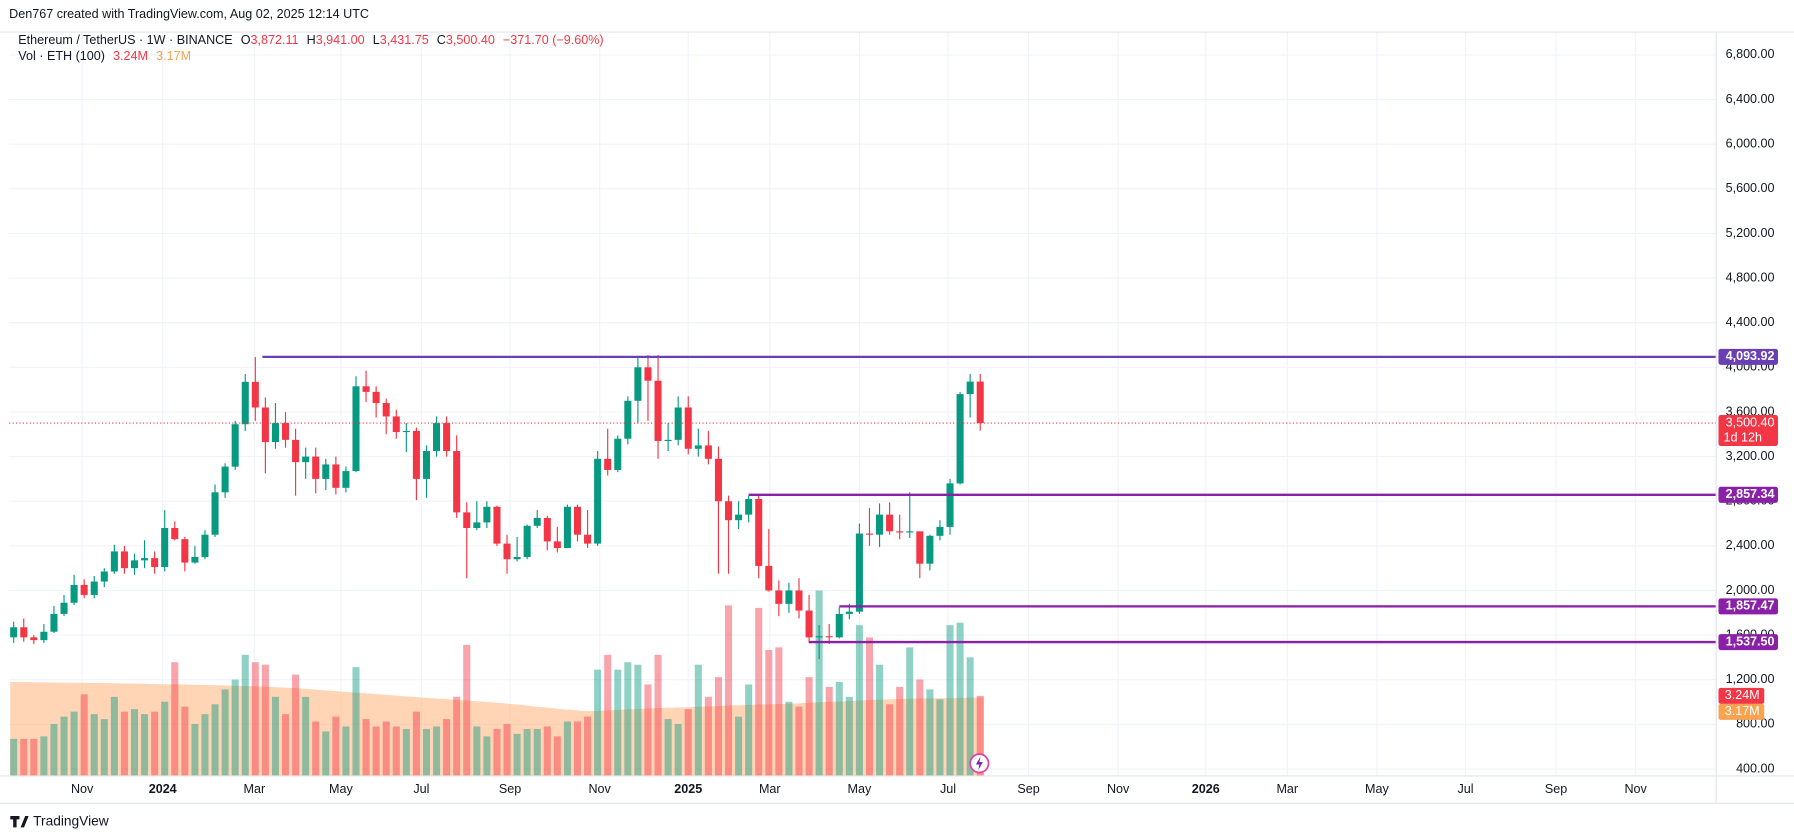  What do you see at coordinates (1750, 422) in the screenshot?
I see `last-price-label: 3,500.40` at bounding box center [1750, 422].